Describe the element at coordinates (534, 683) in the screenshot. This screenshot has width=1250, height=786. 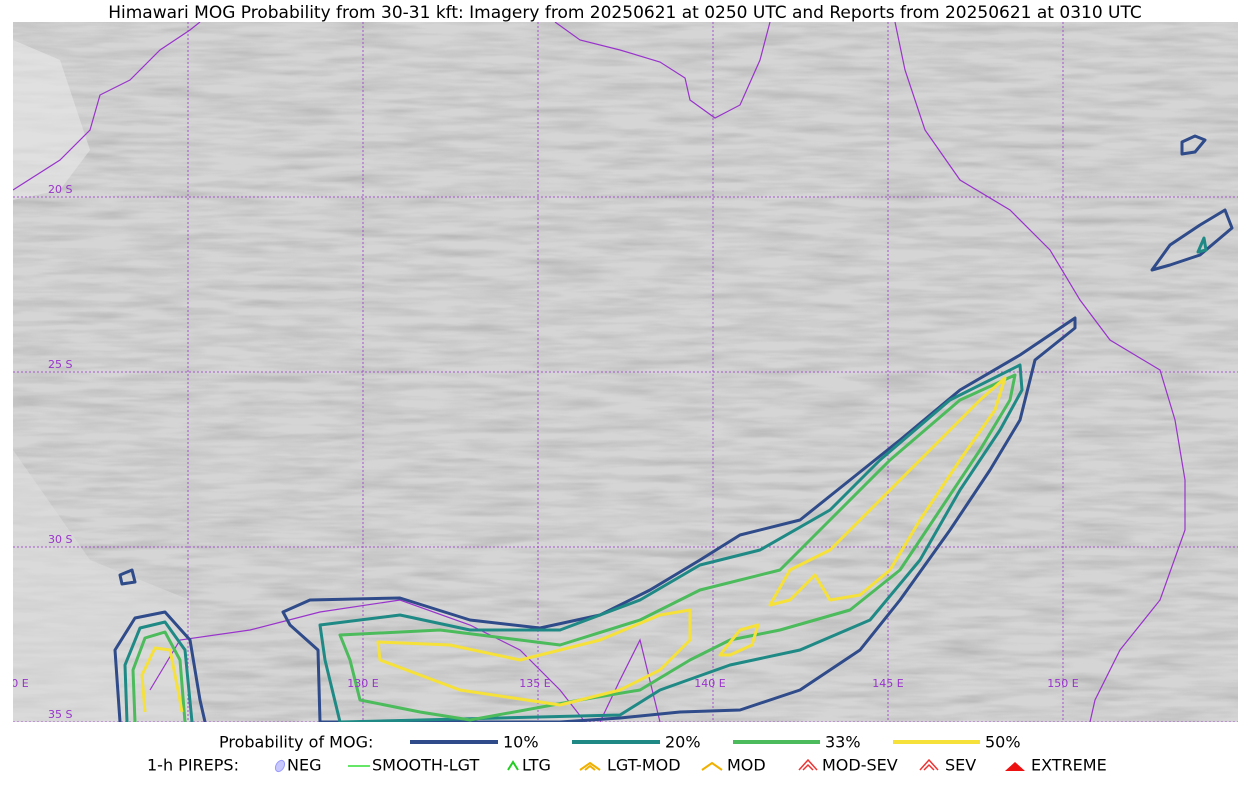
I see `lon-label: 135 E` at that location.